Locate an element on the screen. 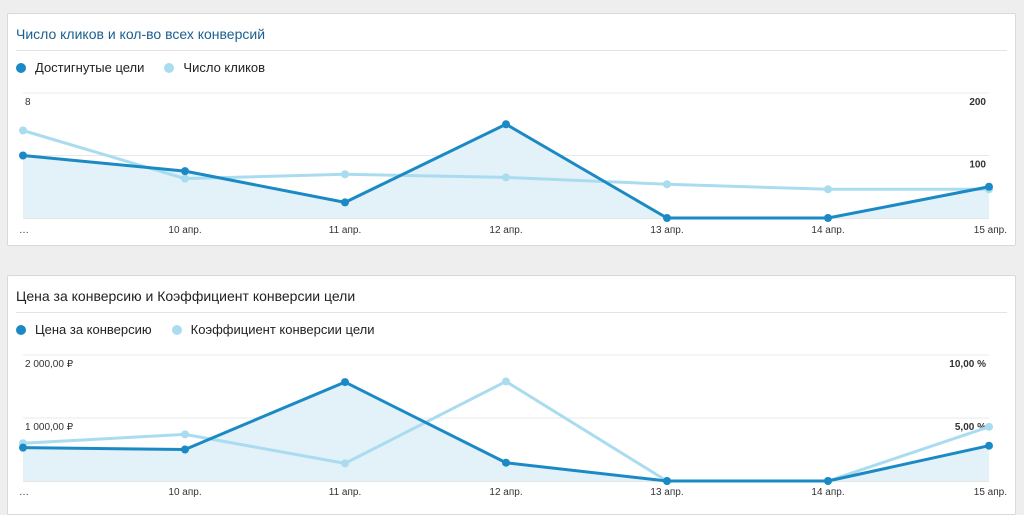  y-right-tick-label: 5,00 % is located at coordinates (970, 427).